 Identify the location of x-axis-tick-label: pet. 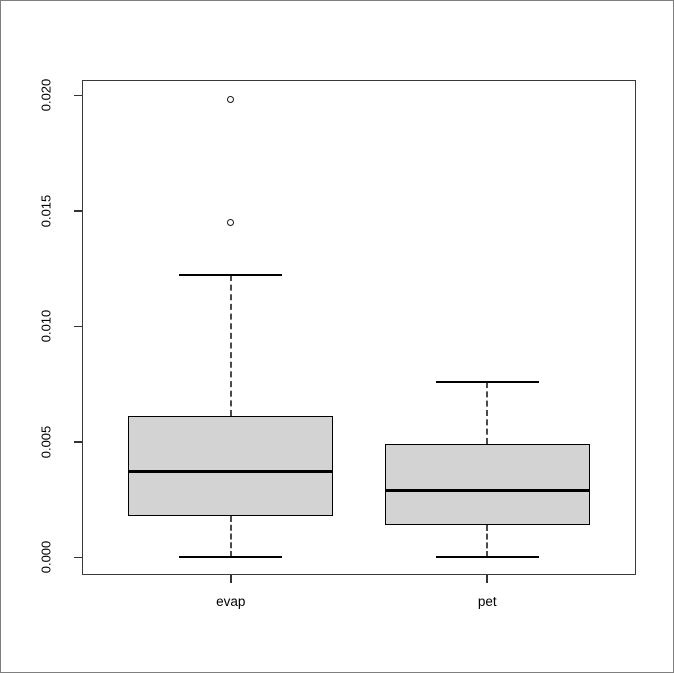
(487, 601).